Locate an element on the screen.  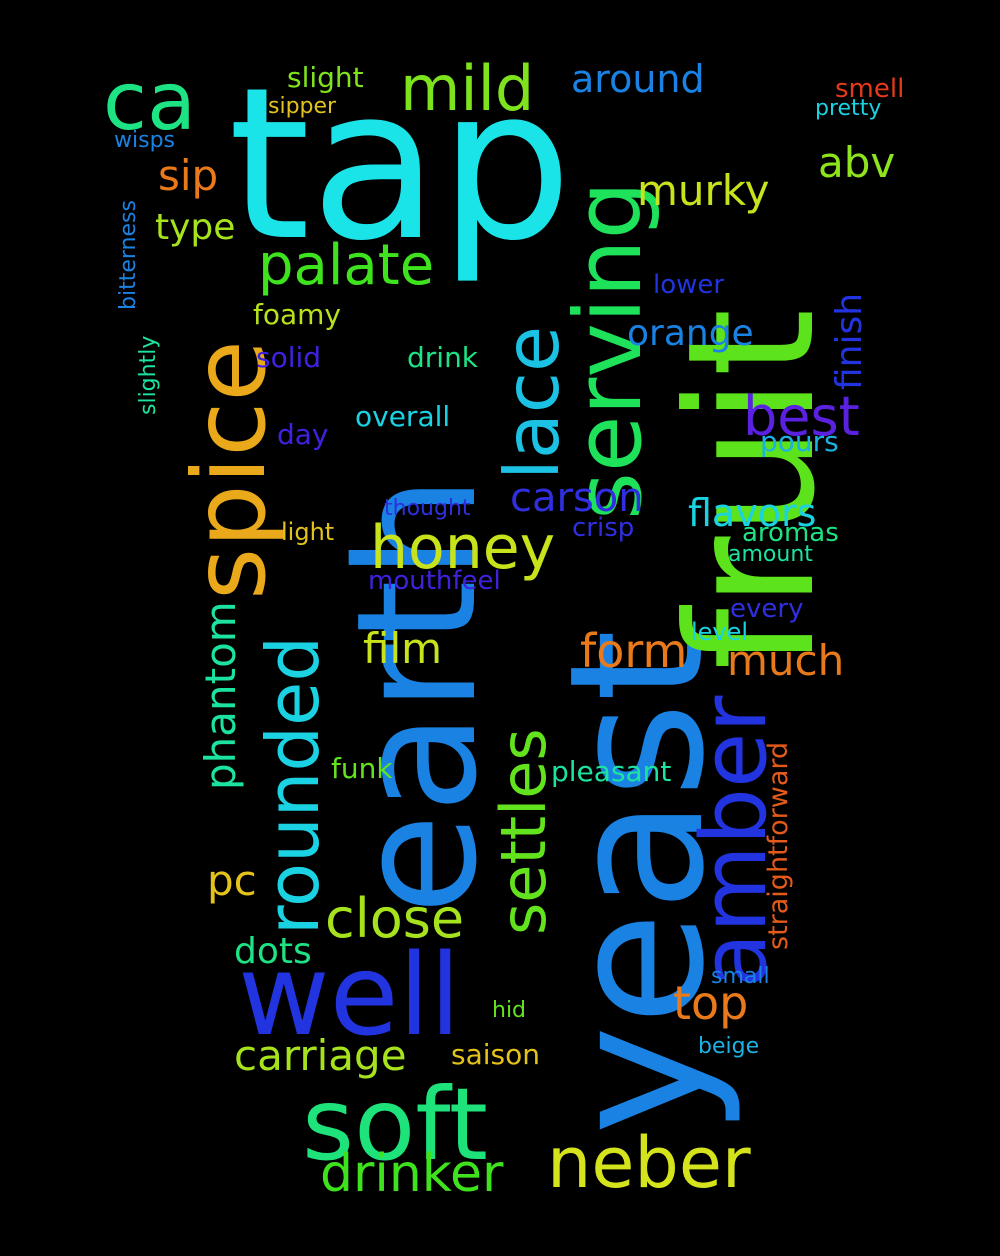
word-sipper: sipper is located at coordinates (302, 106).